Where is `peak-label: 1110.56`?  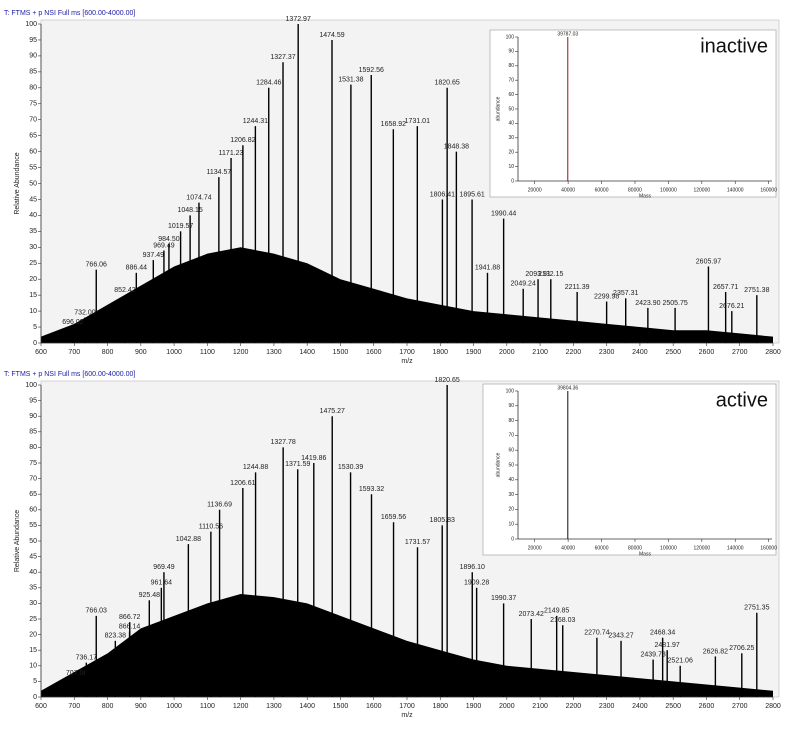 peak-label: 1110.56 is located at coordinates (211, 526).